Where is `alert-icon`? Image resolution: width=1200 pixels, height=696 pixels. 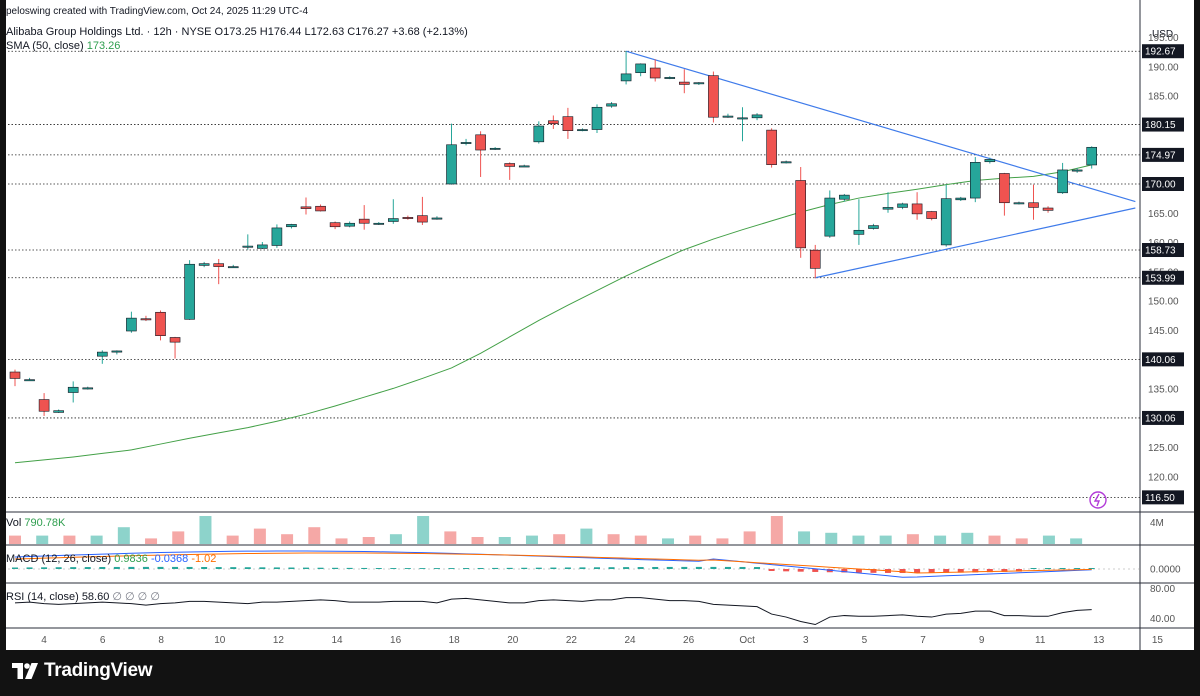 alert-icon is located at coordinates (1098, 500).